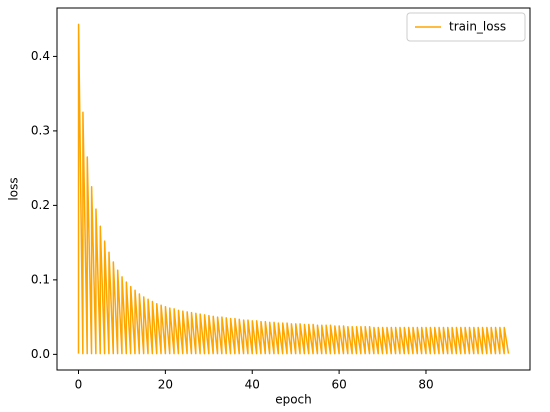  I want to click on x-tick-label: 60, so click(338, 385).